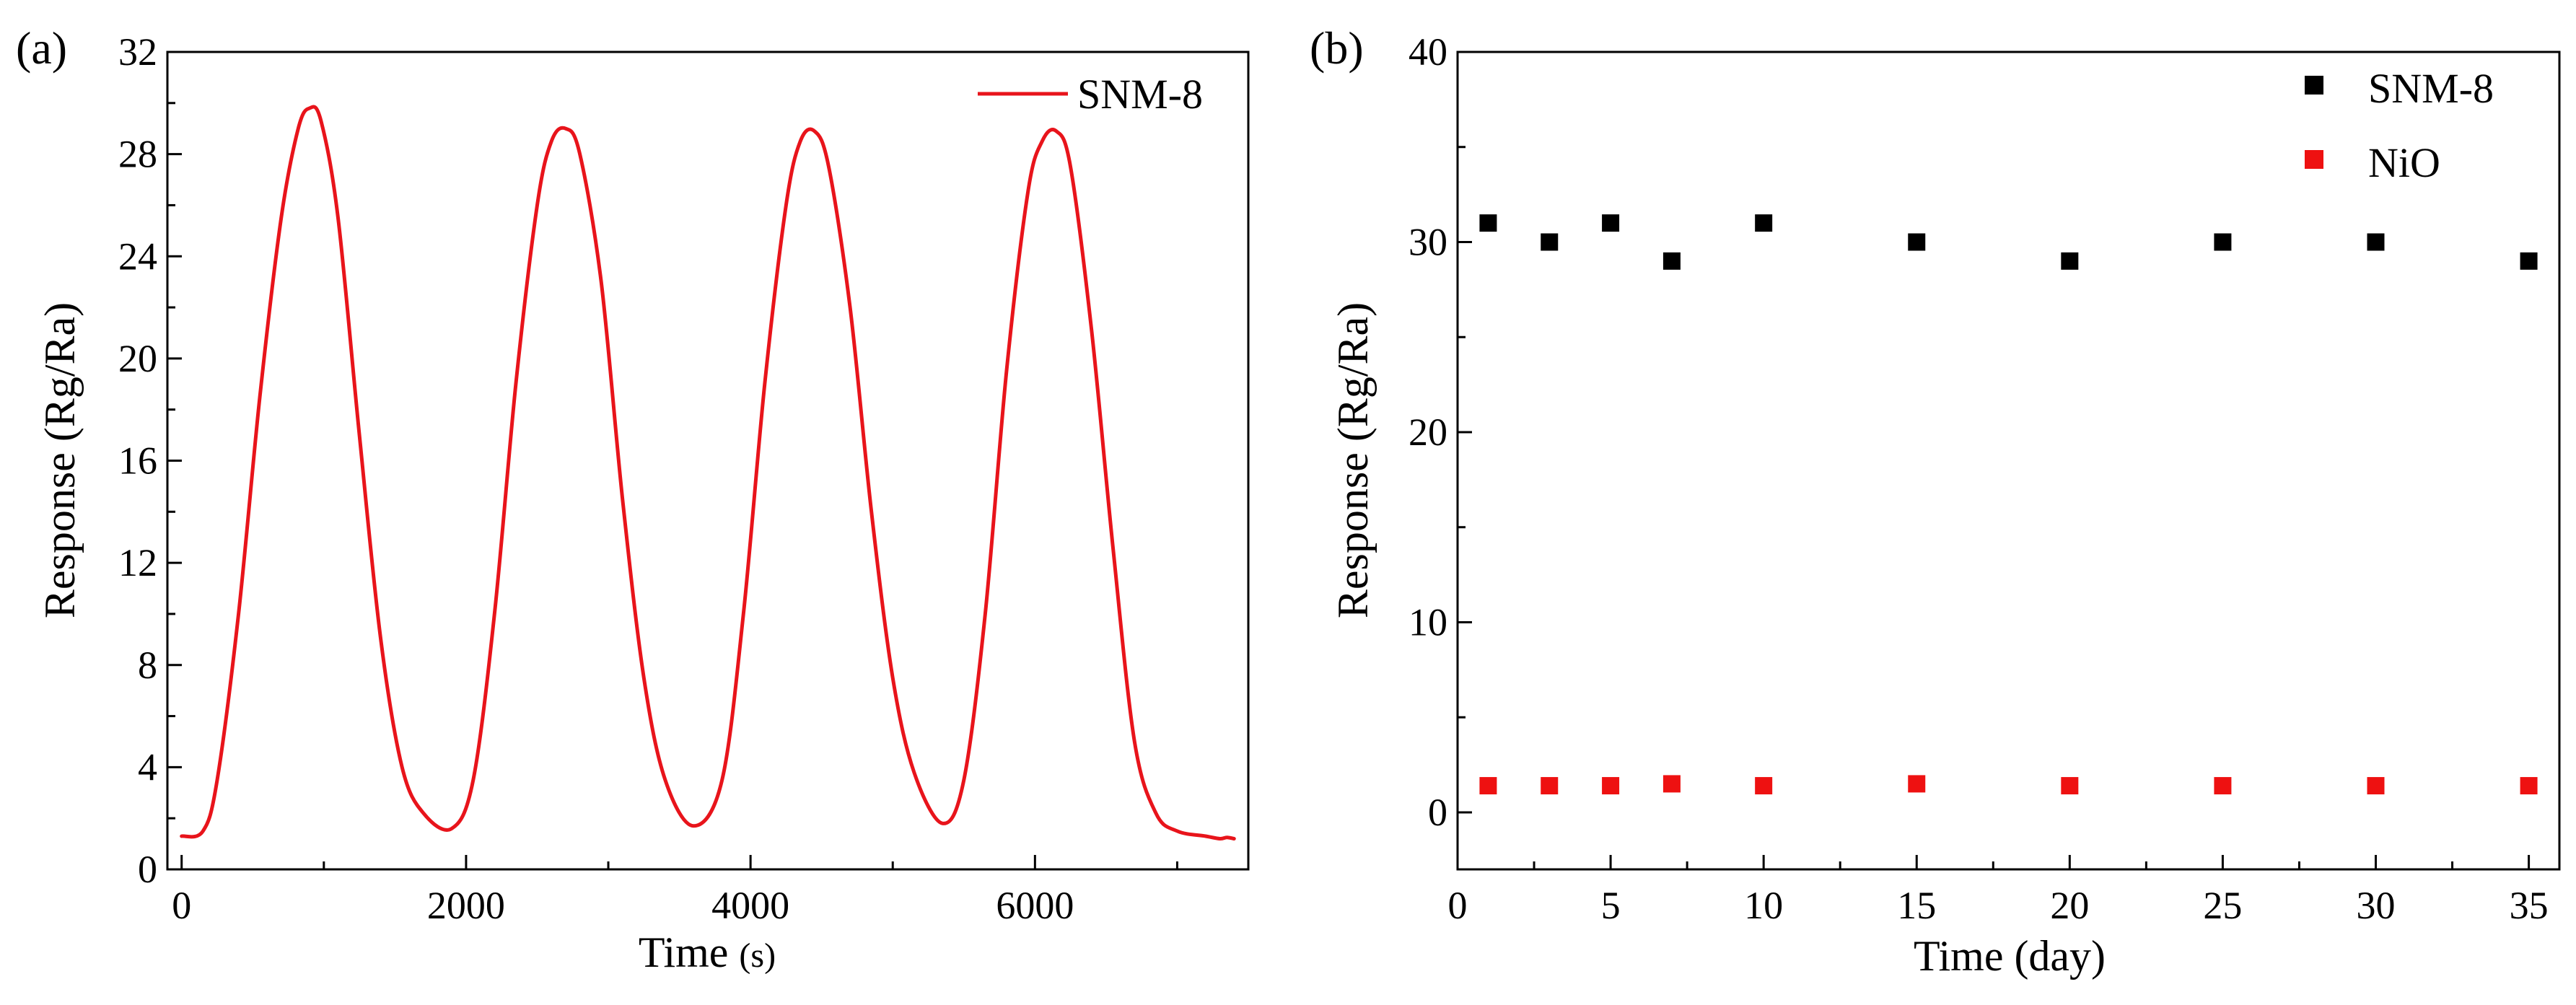  I want to click on panel-a-ytick-label: 20, so click(137, 358).